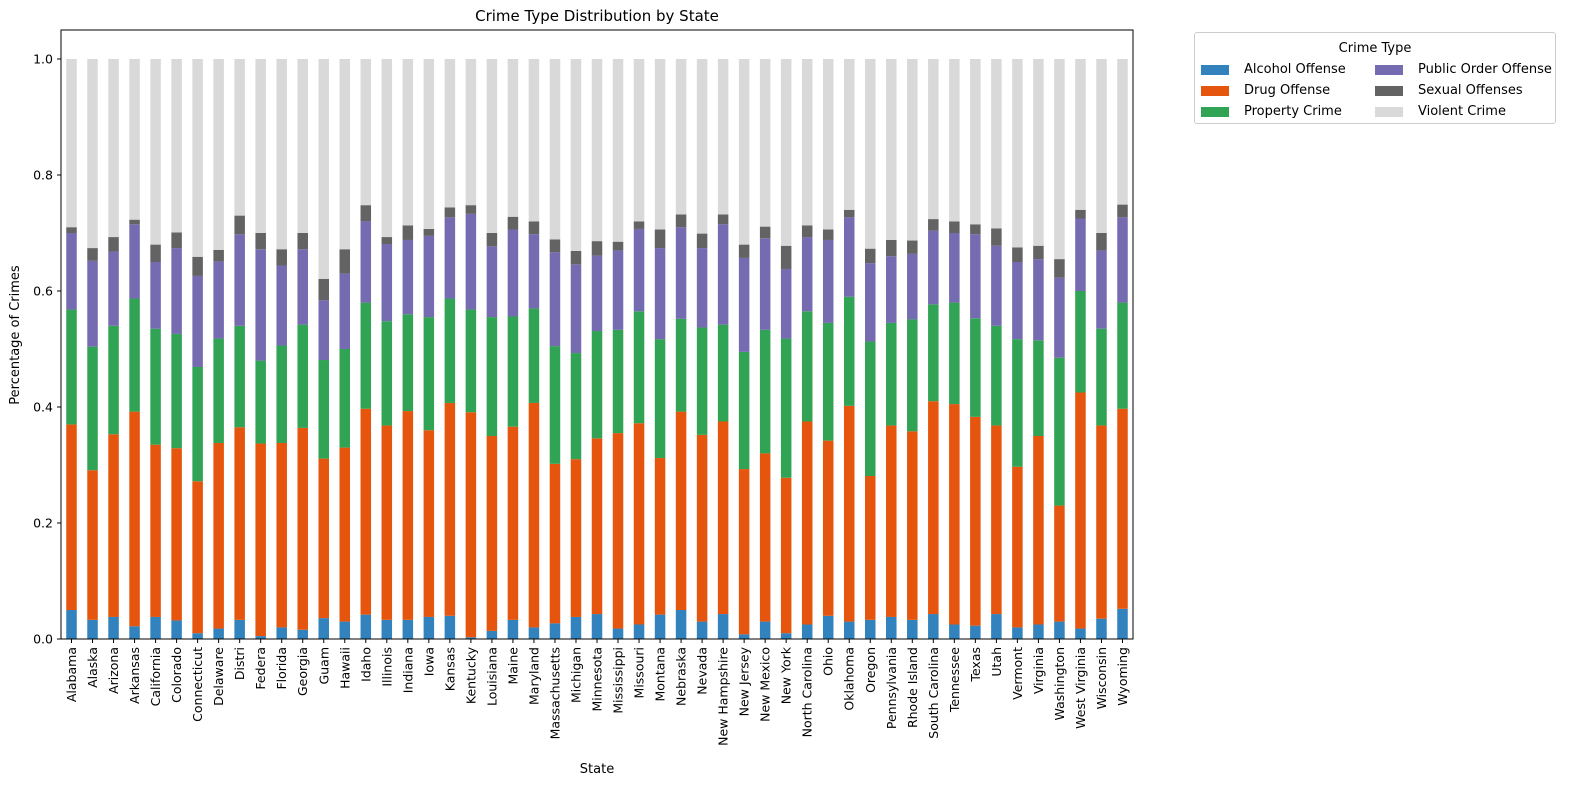 This screenshot has width=1586, height=795. Describe the element at coordinates (891, 688) in the screenshot. I see `x-tick-label: Pennsylvania` at that location.